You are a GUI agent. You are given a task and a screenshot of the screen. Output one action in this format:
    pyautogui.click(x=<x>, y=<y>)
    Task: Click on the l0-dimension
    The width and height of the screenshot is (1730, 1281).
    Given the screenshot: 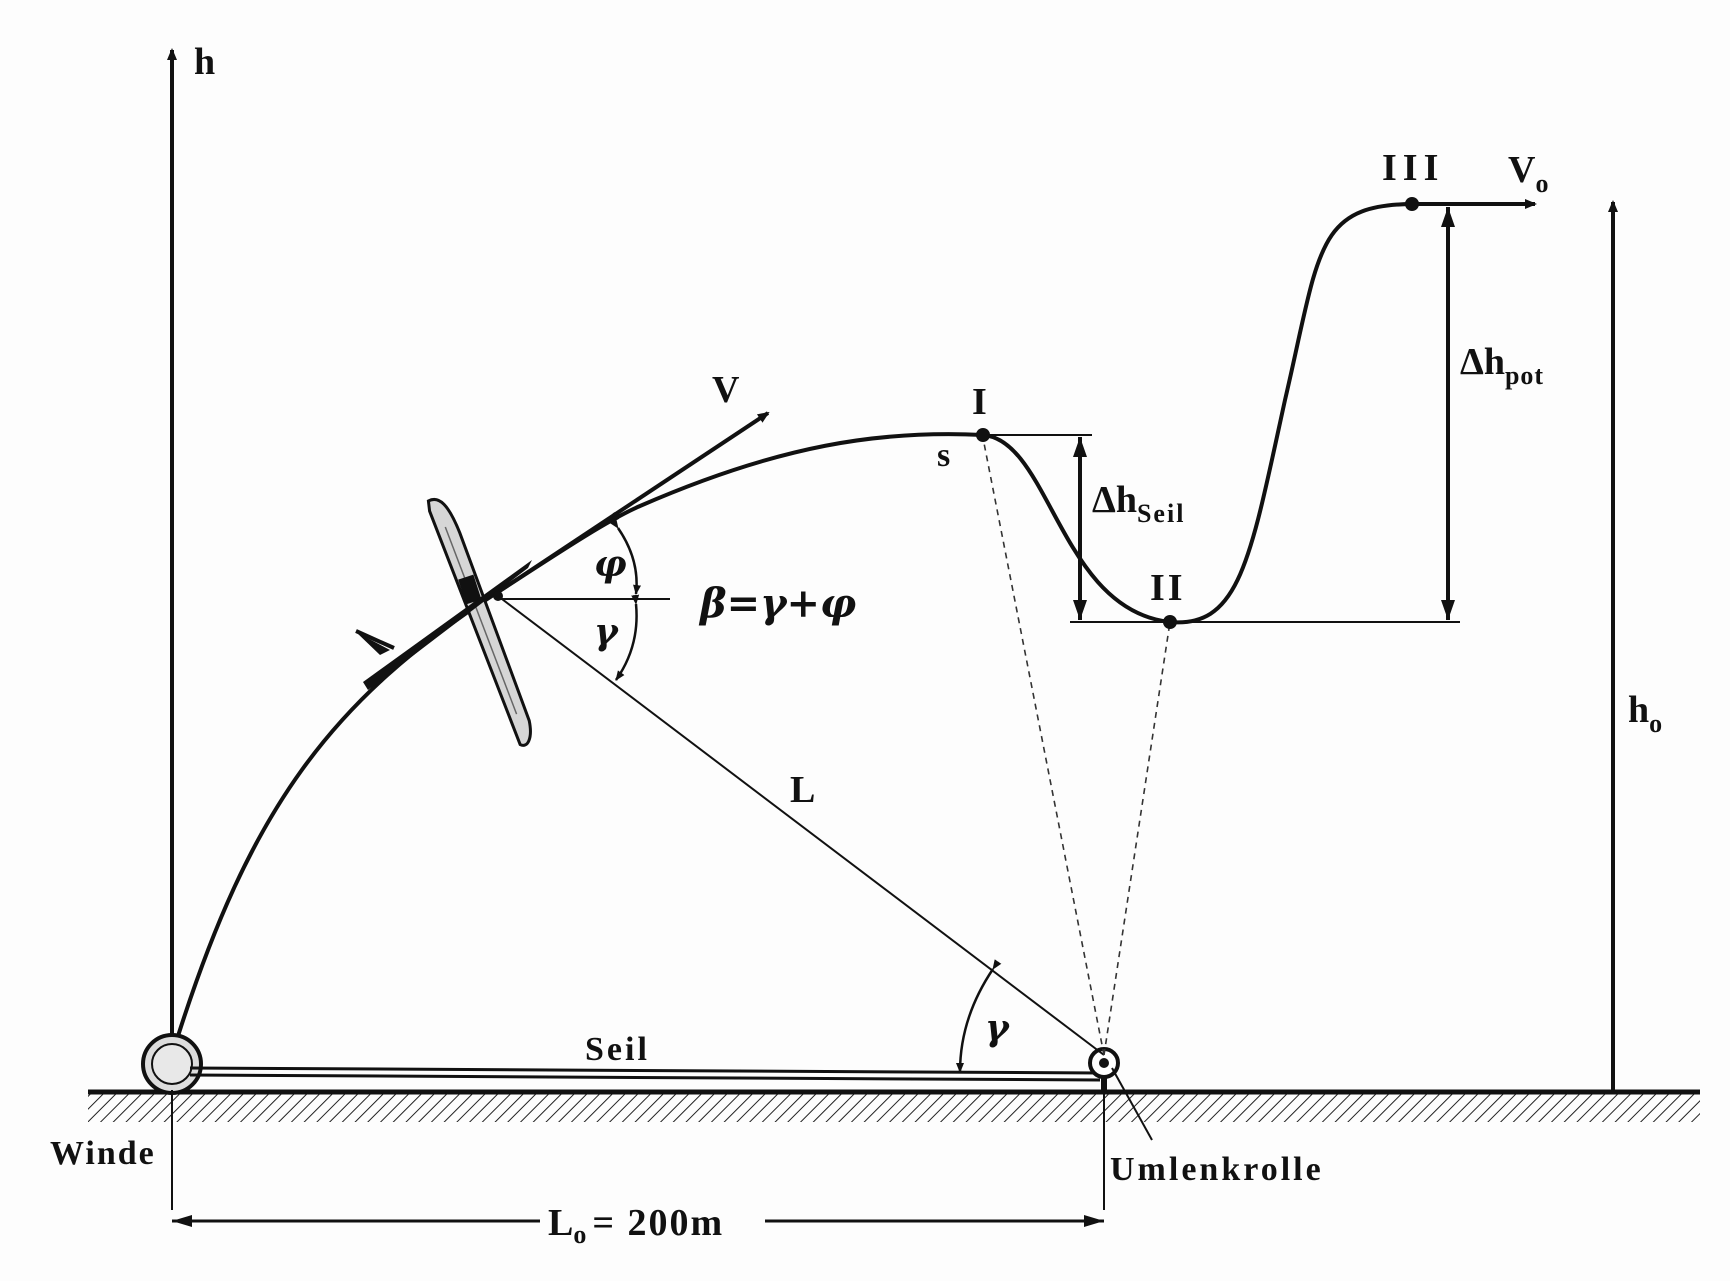 What is the action you would take?
    pyautogui.click(x=638, y=1221)
    